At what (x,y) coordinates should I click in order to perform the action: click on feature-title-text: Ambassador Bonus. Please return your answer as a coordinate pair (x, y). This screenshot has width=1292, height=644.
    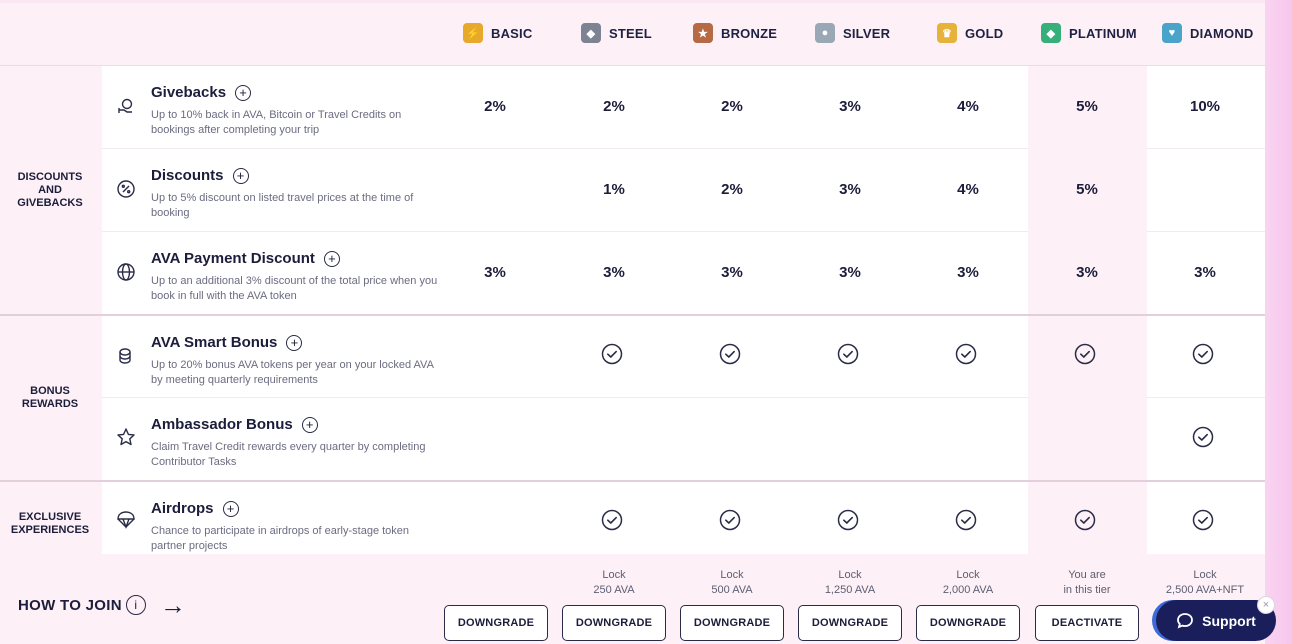
    Looking at the image, I should click on (222, 424).